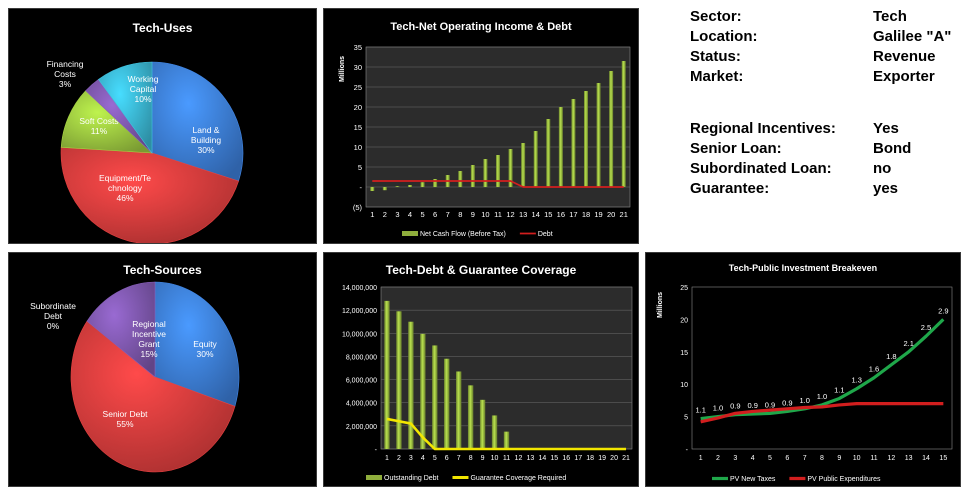 The image size is (964, 487). Describe the element at coordinates (626, 458) in the screenshot. I see `x-tick-label: 21` at that location.